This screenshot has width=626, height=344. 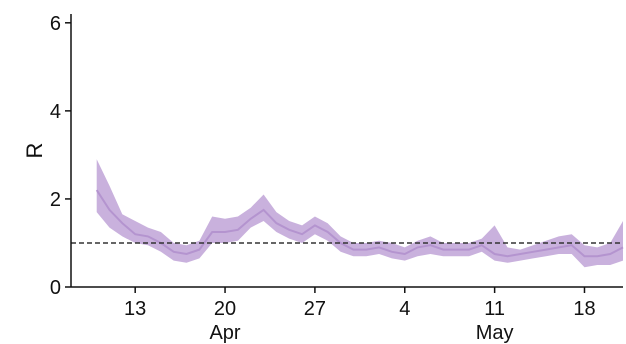 What do you see at coordinates (494, 309) in the screenshot?
I see `x-tick-label: 11` at bounding box center [494, 309].